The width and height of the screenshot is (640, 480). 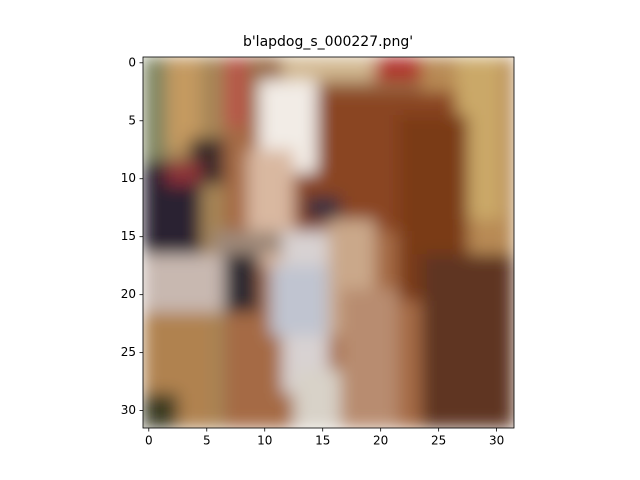 I want to click on chart-title: b'lapdog_s_000227.png', so click(x=328, y=42).